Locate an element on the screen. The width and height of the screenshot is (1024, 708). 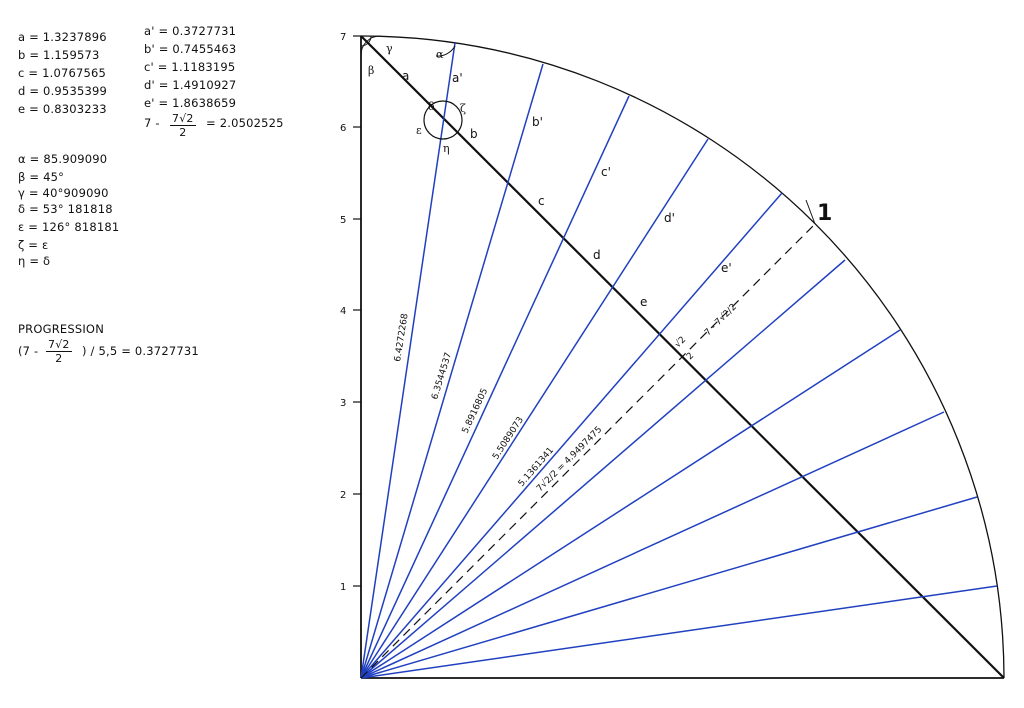
sqrt-label-den: 2 is located at coordinates (690, 356).